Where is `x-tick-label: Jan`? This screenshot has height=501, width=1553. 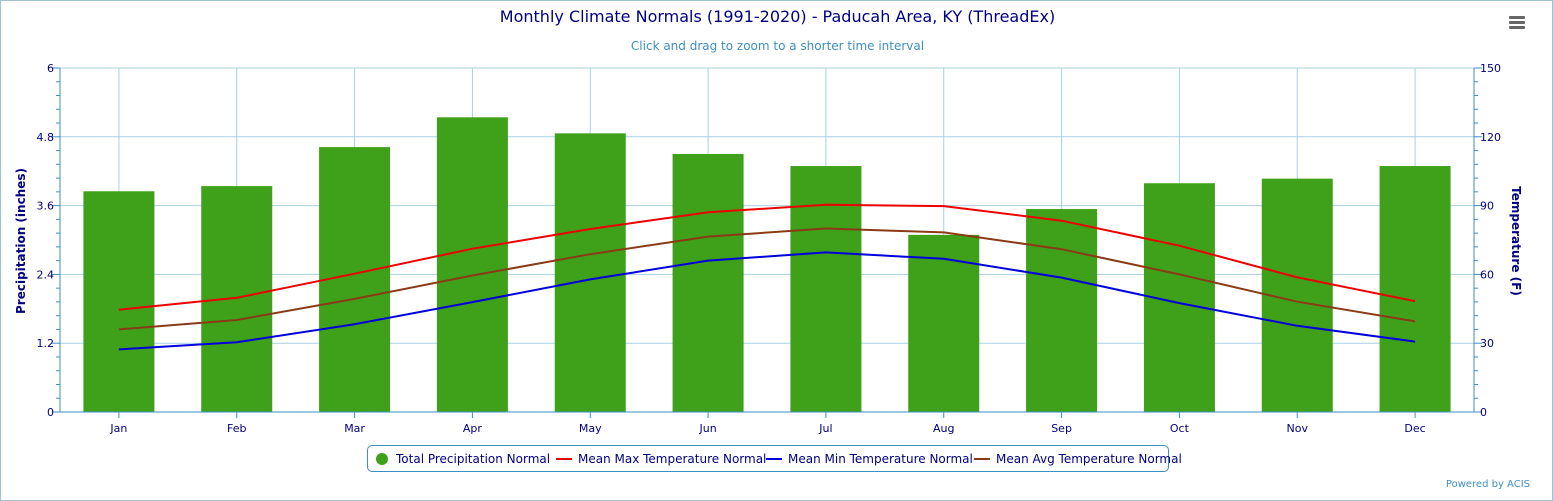
x-tick-label: Jan is located at coordinates (118, 428).